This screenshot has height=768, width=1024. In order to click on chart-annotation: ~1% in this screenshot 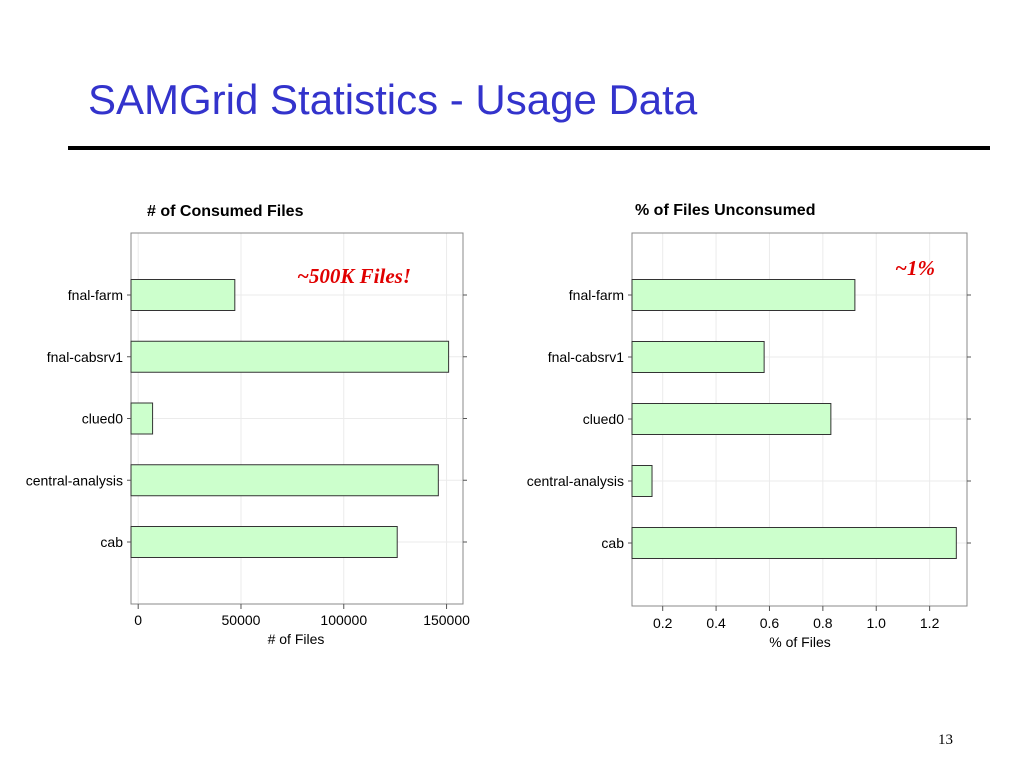, I will do `click(915, 268)`.